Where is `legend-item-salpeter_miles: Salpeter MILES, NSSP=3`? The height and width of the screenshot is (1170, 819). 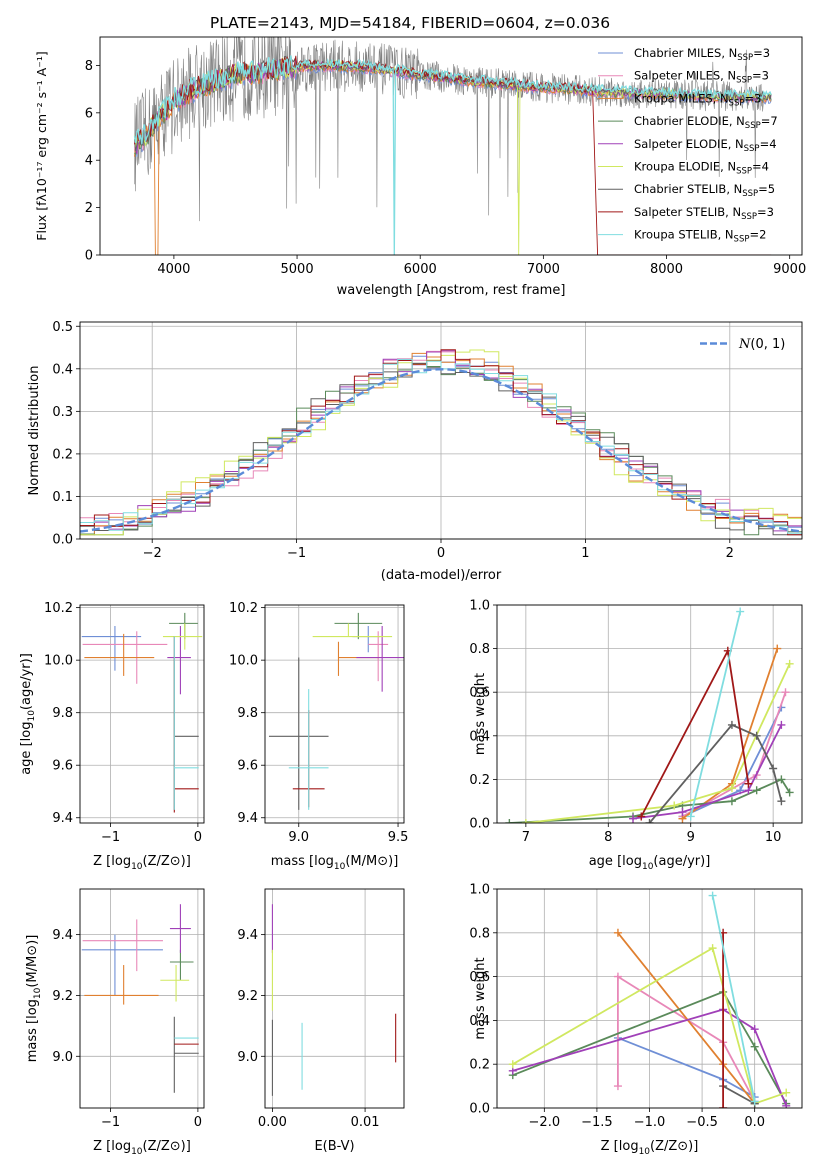
legend-item-salpeter_miles: Salpeter MILES, NSSP=3 is located at coordinates (683, 77).